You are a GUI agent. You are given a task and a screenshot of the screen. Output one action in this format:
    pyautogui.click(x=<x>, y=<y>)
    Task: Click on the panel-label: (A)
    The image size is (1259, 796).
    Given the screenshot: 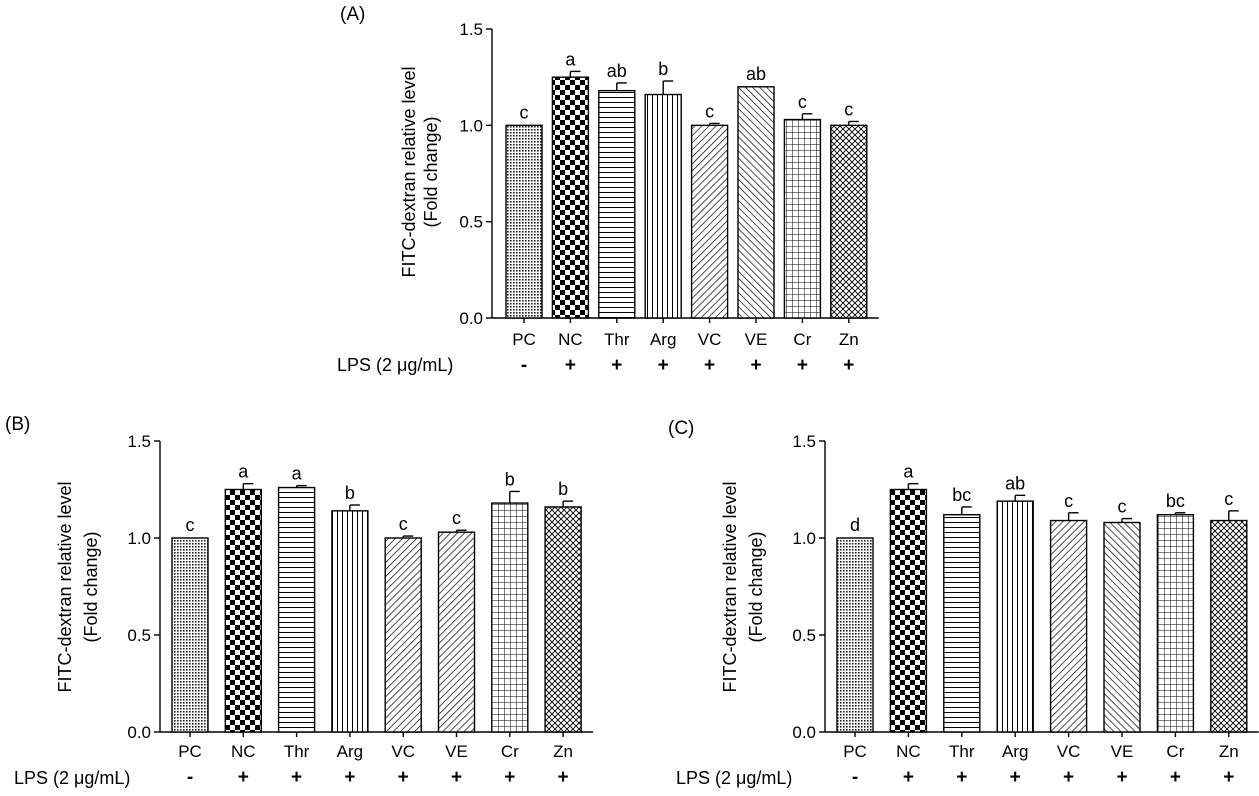 What is the action you would take?
    pyautogui.click(x=352, y=14)
    